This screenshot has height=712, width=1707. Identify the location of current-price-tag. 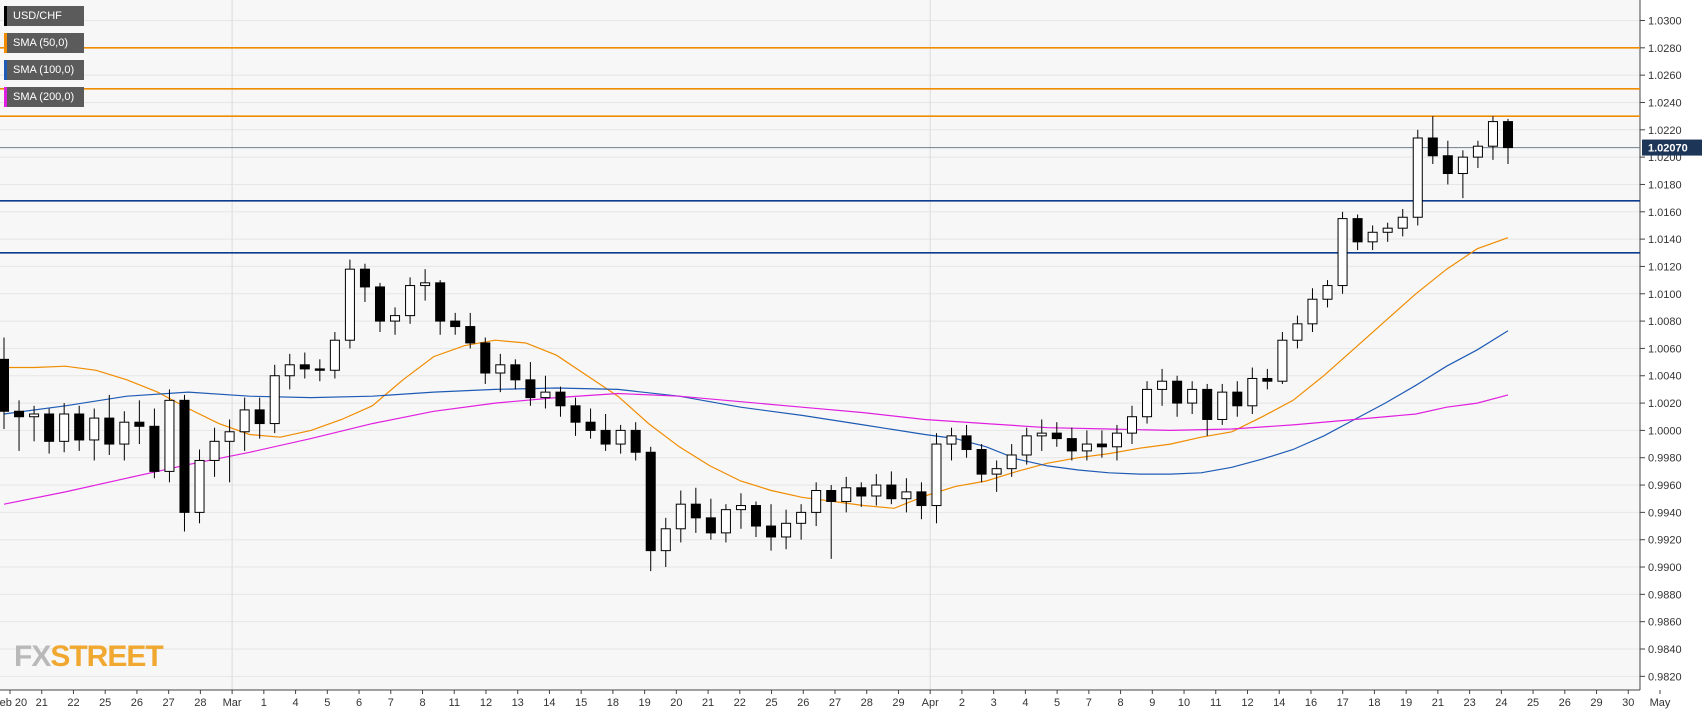
(1672, 147).